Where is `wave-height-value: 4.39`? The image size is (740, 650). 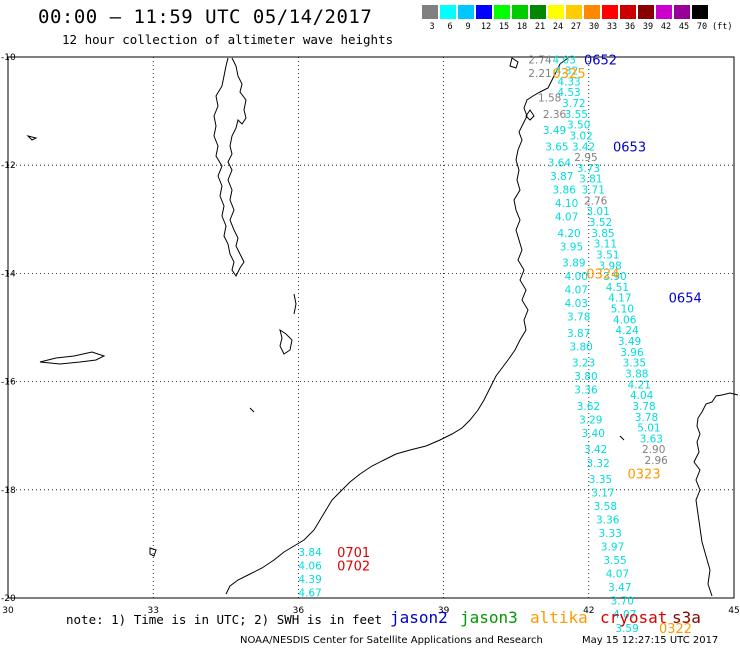 wave-height-value: 4.39 is located at coordinates (309, 580).